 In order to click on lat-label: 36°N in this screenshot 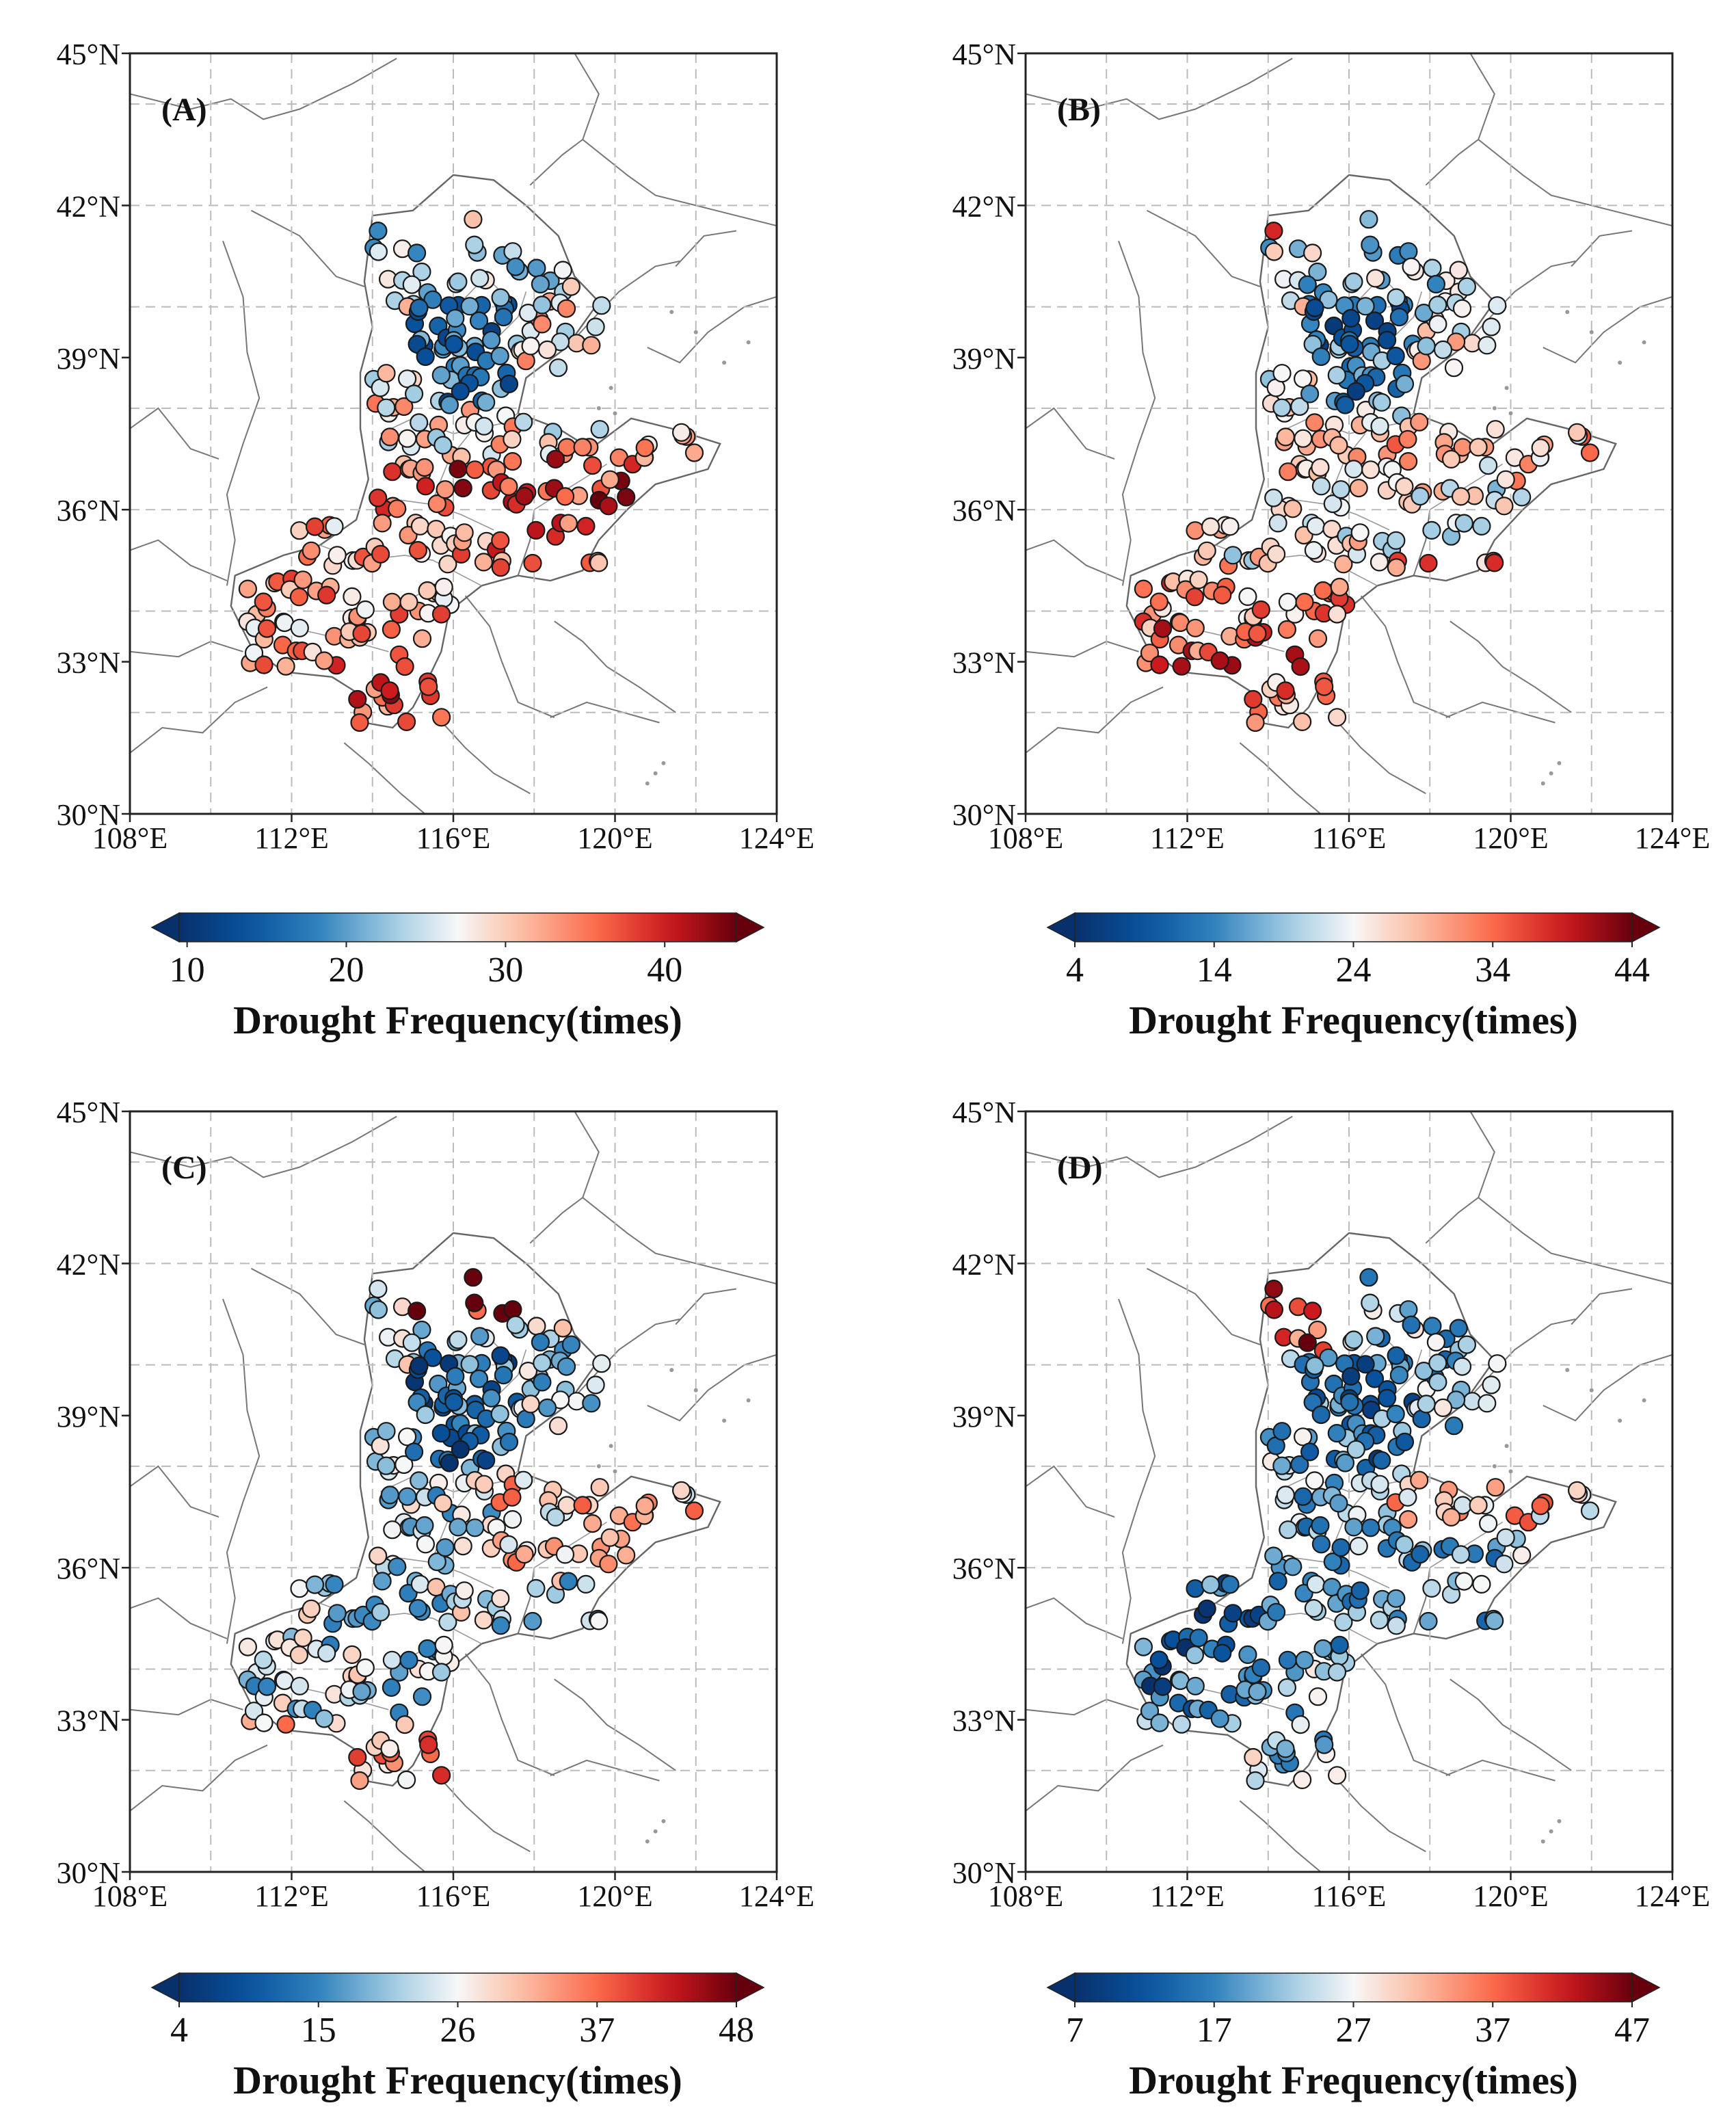, I will do `click(88, 510)`.